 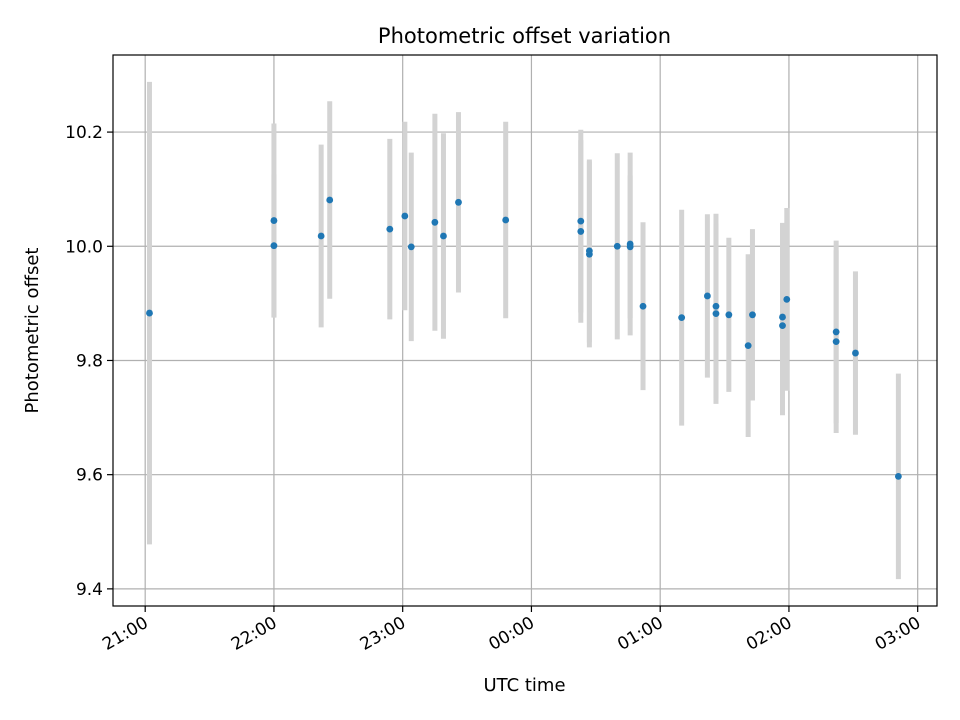 I want to click on x-axis-label: UTC time, so click(x=524, y=685).